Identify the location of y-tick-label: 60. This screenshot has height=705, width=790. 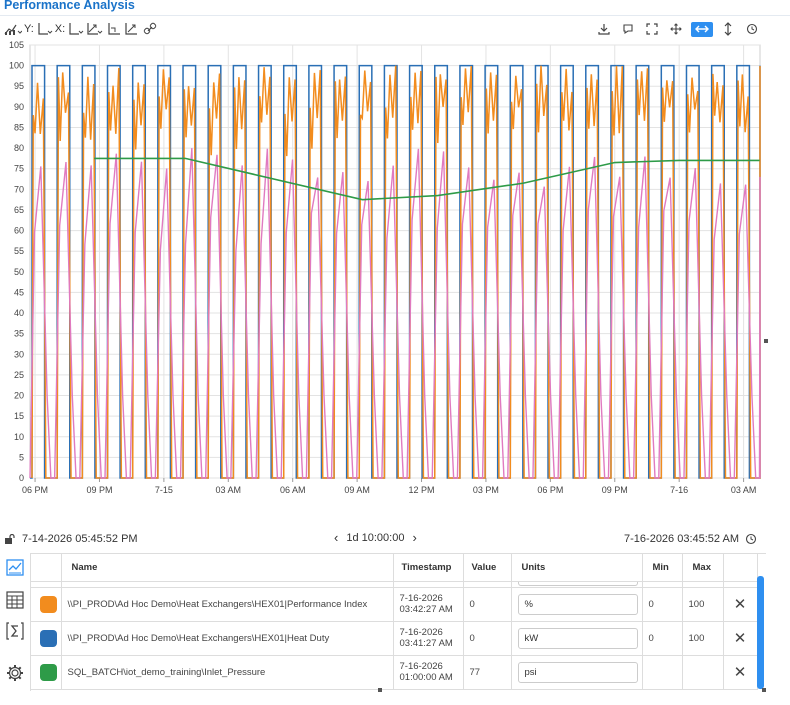
(19, 231).